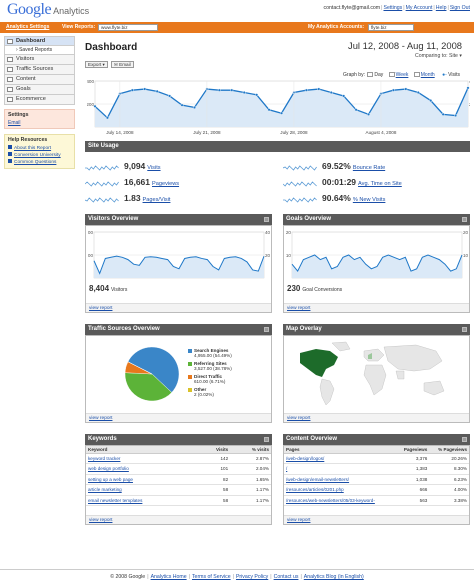 The image size is (474, 588). I want to click on map-view-report-link: view report, so click(299, 418).